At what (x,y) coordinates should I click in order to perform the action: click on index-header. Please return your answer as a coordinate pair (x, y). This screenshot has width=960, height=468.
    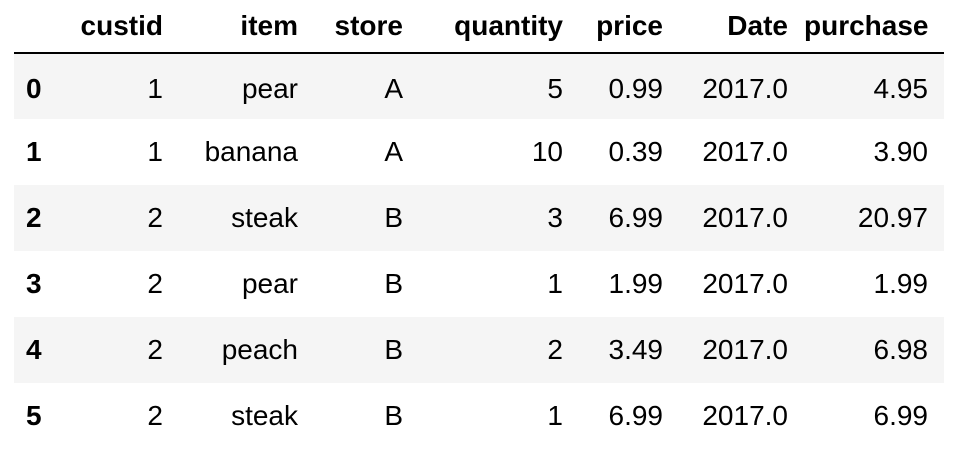
    Looking at the image, I should click on (44, 27).